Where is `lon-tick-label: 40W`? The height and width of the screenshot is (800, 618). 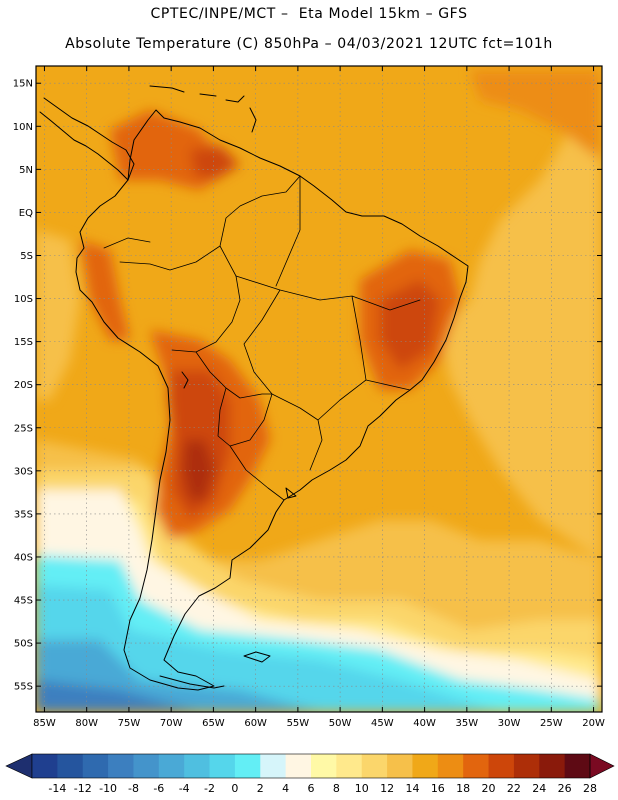 lon-tick-label: 40W is located at coordinates (424, 723).